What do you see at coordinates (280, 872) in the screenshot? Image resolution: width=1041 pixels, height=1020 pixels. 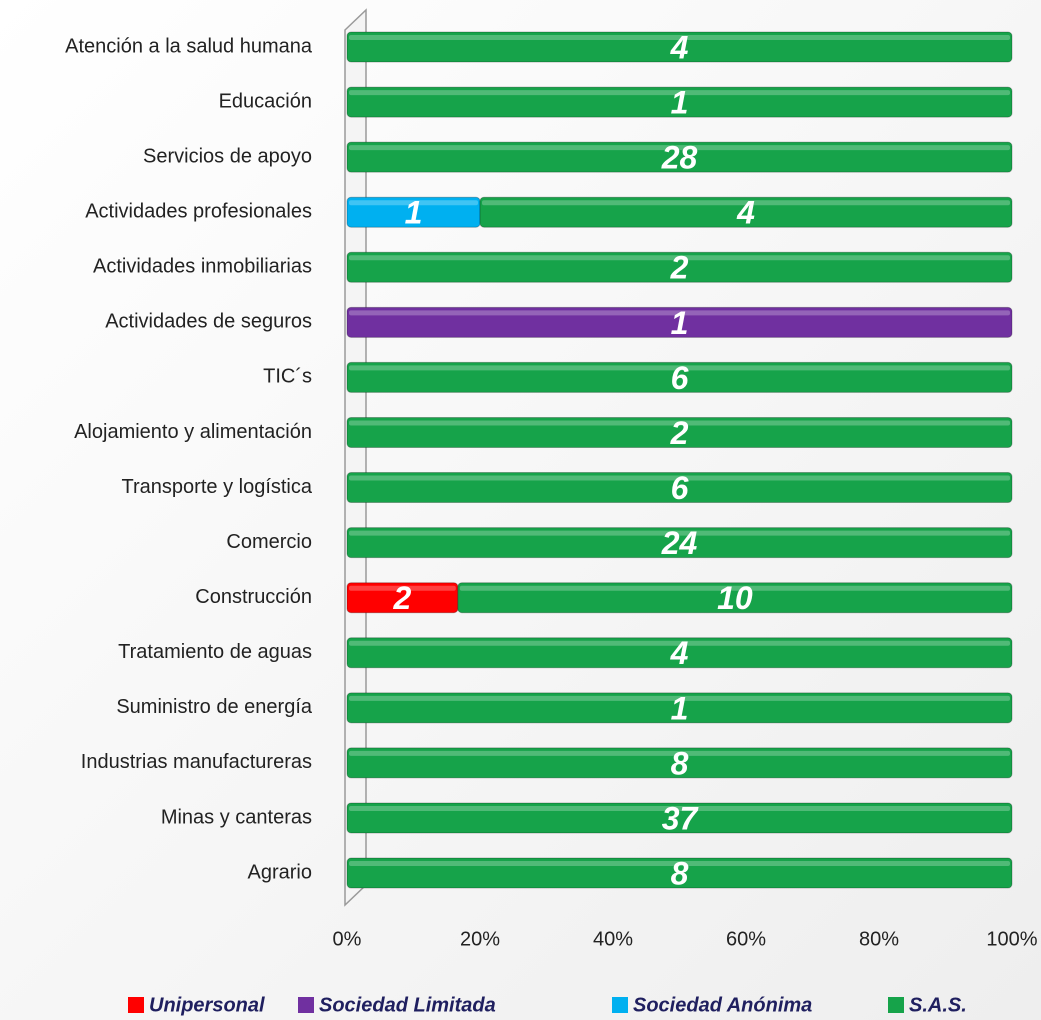 I see `category-label: Agrario` at bounding box center [280, 872].